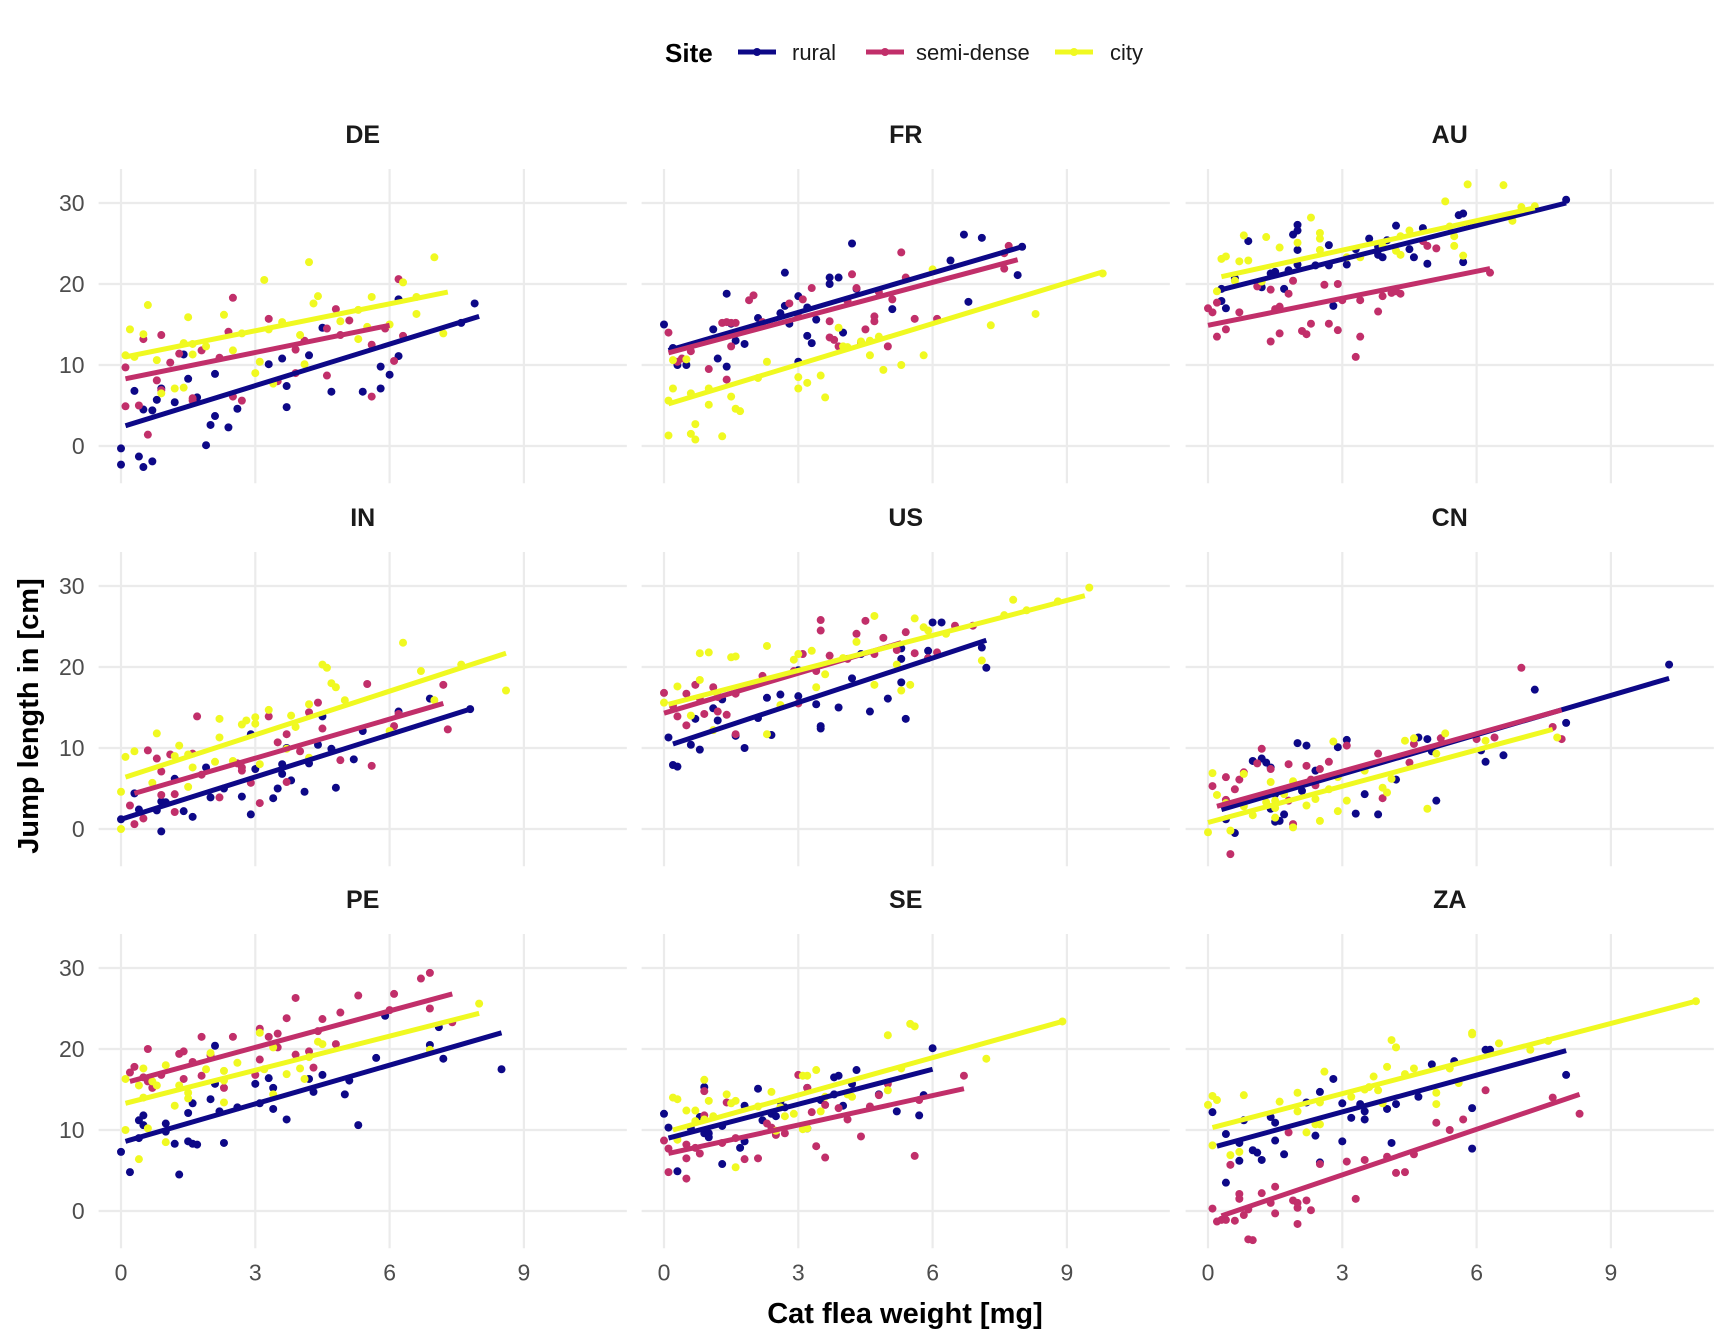  What do you see at coordinates (29, 716) in the screenshot?
I see `y-axis-title: Jump length in [cm]` at bounding box center [29, 716].